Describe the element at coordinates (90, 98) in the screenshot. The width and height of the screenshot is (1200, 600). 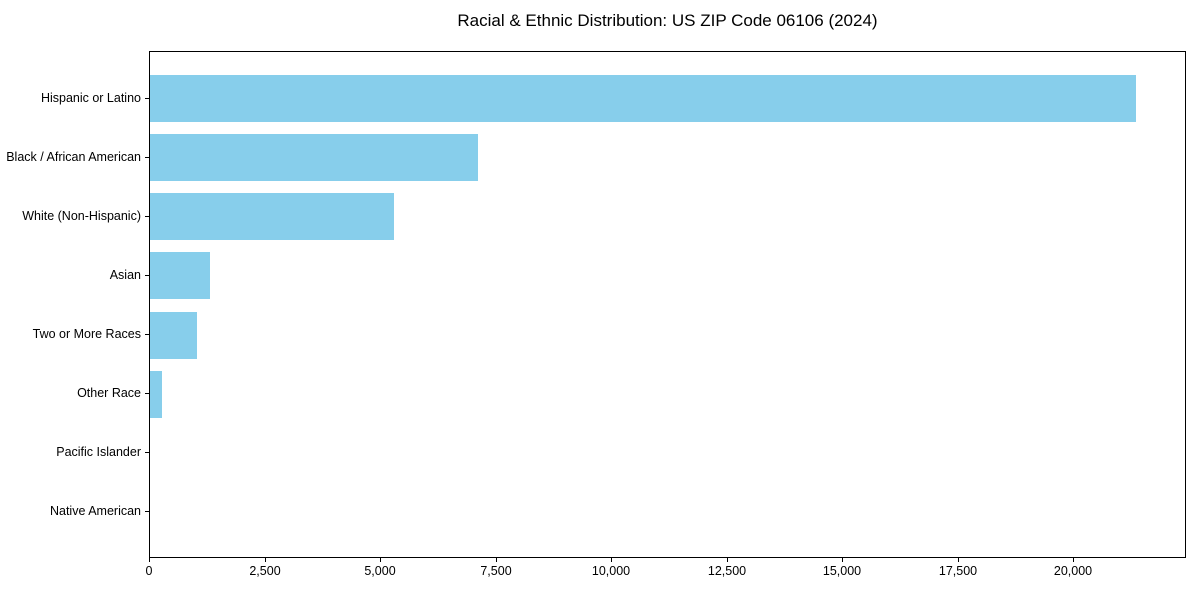
I see `y-tick-label-hispanic-or-latino: Hispanic or Latino` at that location.